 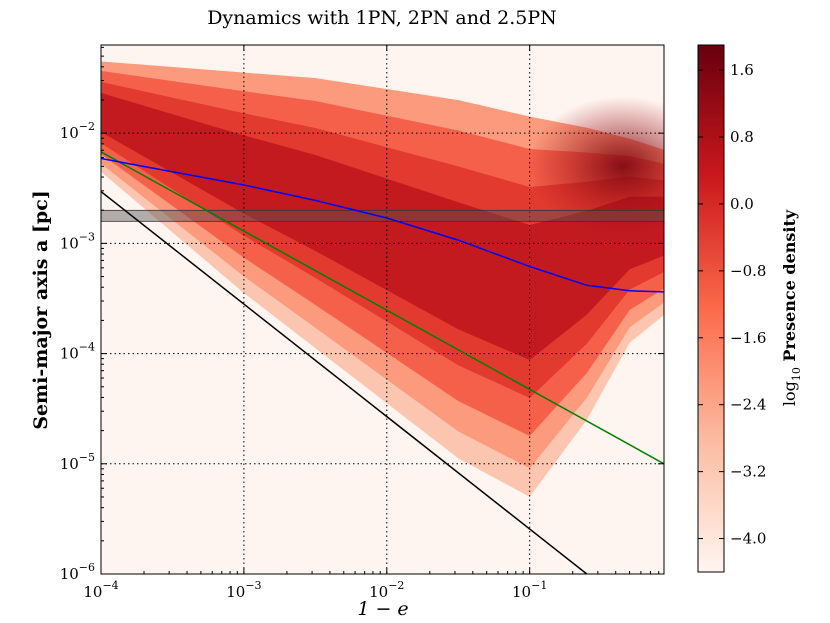 What do you see at coordinates (382, 18) in the screenshot?
I see `chart-title: Dynamics with 1PN, 2PN and 2.5PN` at bounding box center [382, 18].